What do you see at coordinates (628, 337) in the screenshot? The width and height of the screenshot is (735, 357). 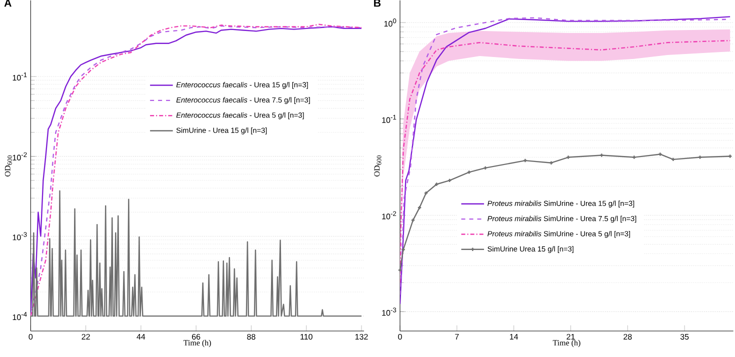 I see `x-tick-label: 28` at bounding box center [628, 337].